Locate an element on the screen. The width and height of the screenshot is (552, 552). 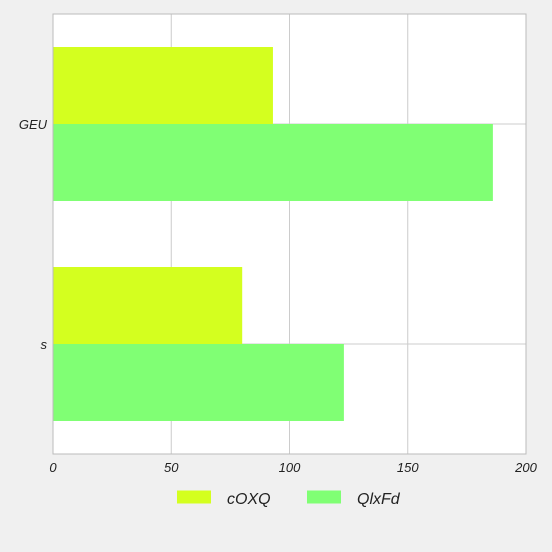
x-tick-label: 100 is located at coordinates (290, 467).